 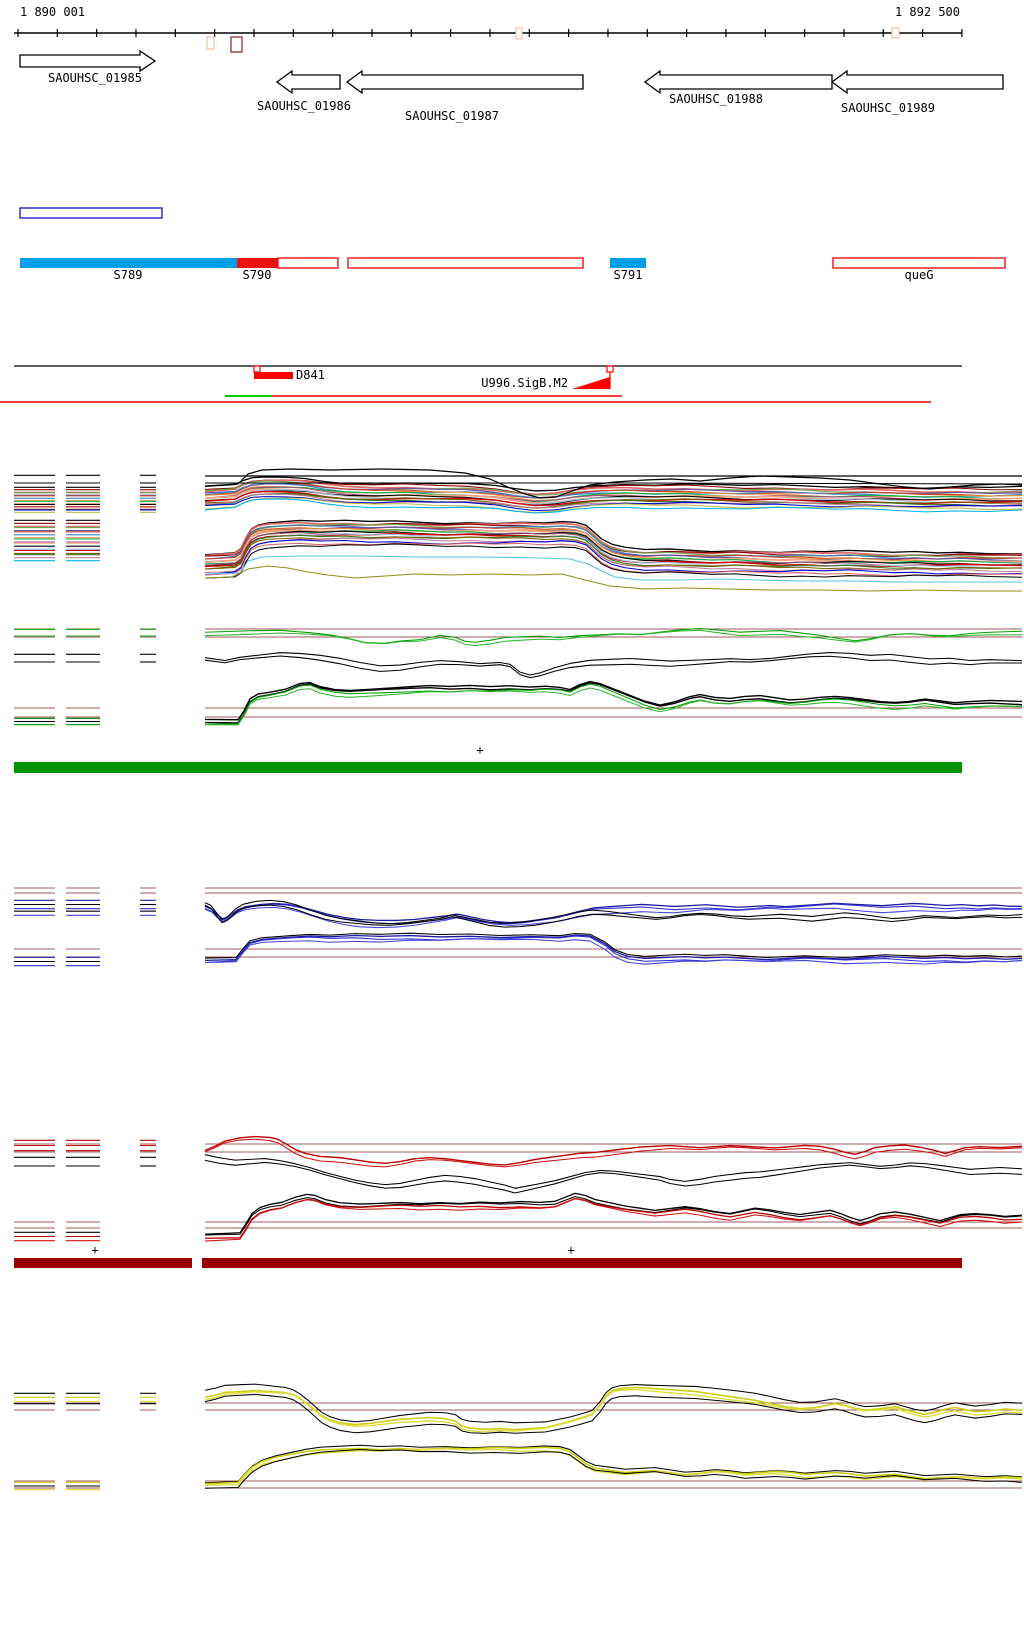 What do you see at coordinates (628, 275) in the screenshot?
I see `segment-label-s791: S791` at bounding box center [628, 275].